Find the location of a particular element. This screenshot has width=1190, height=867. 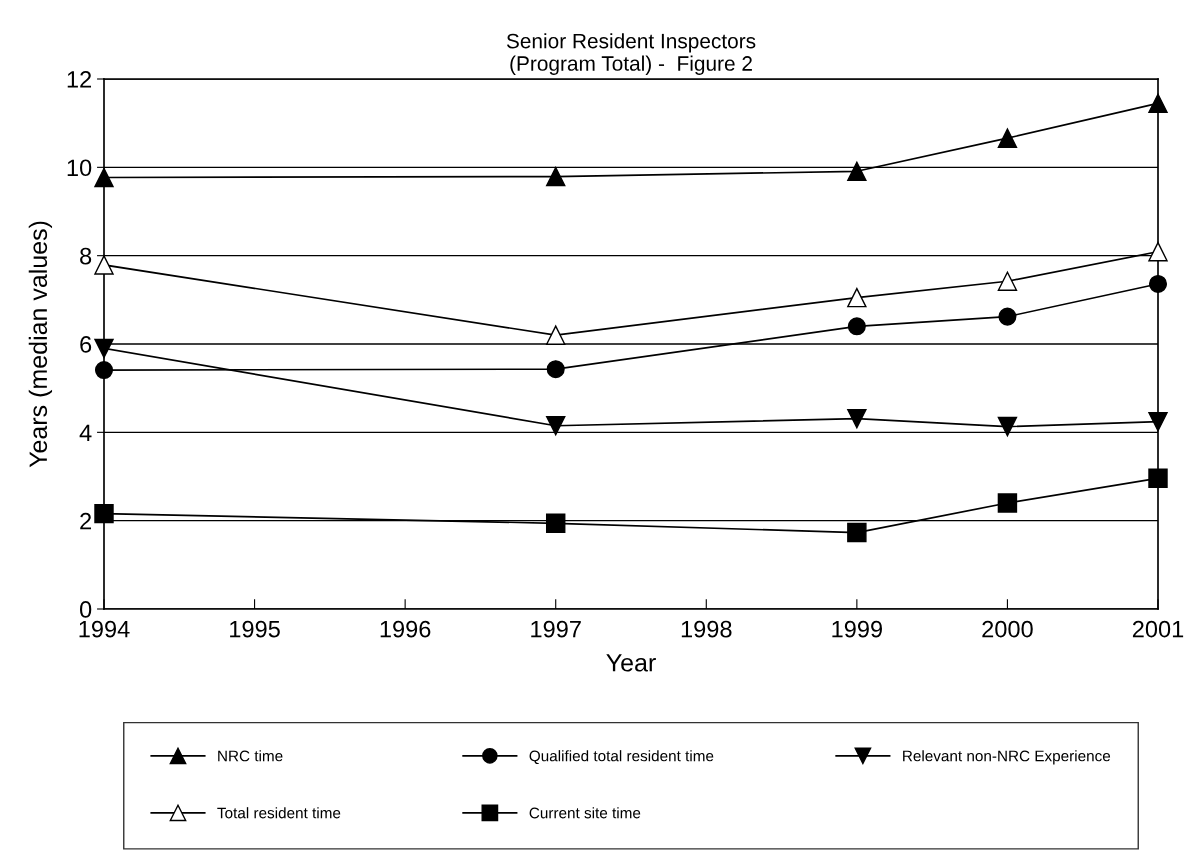

y-tick-label: 10 is located at coordinates (79, 168).